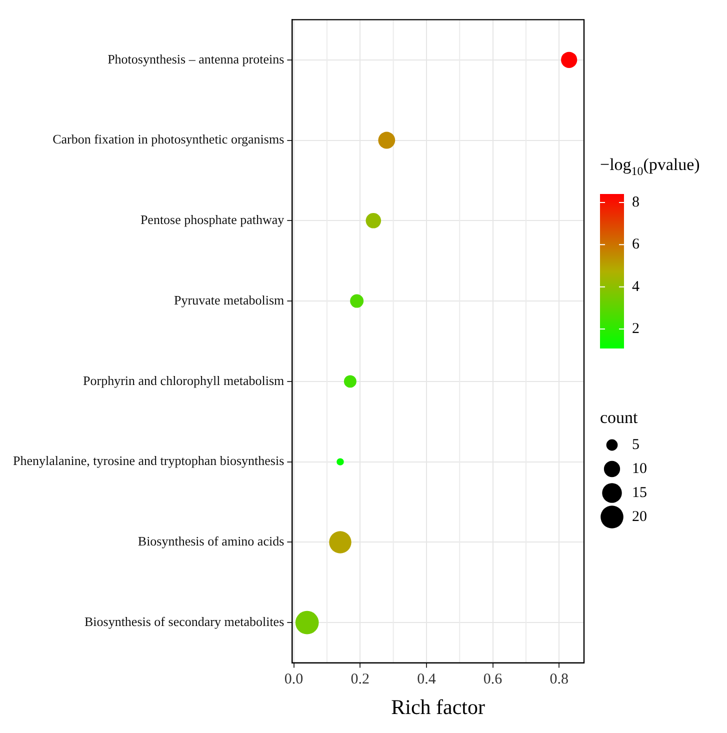 Image resolution: width=727 pixels, height=733 pixels. I want to click on y-tick-label: Pyruvate metabolism, so click(229, 300).